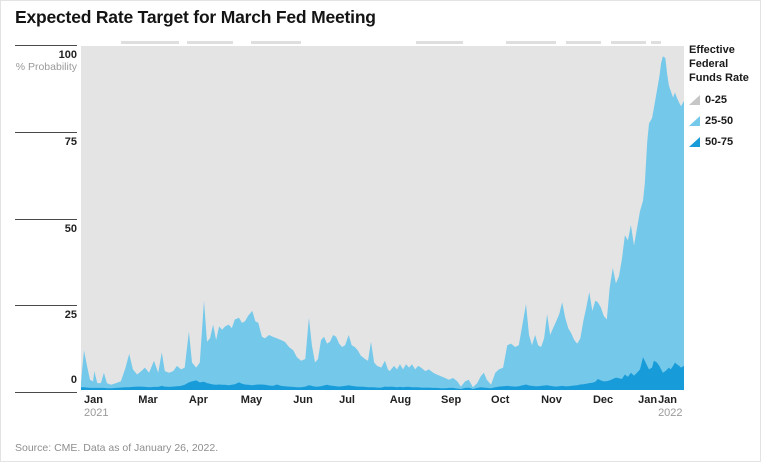 Image resolution: width=761 pixels, height=462 pixels. What do you see at coordinates (712, 57) in the screenshot?
I see `legend-title-line1: Effective Federal` at bounding box center [712, 57].